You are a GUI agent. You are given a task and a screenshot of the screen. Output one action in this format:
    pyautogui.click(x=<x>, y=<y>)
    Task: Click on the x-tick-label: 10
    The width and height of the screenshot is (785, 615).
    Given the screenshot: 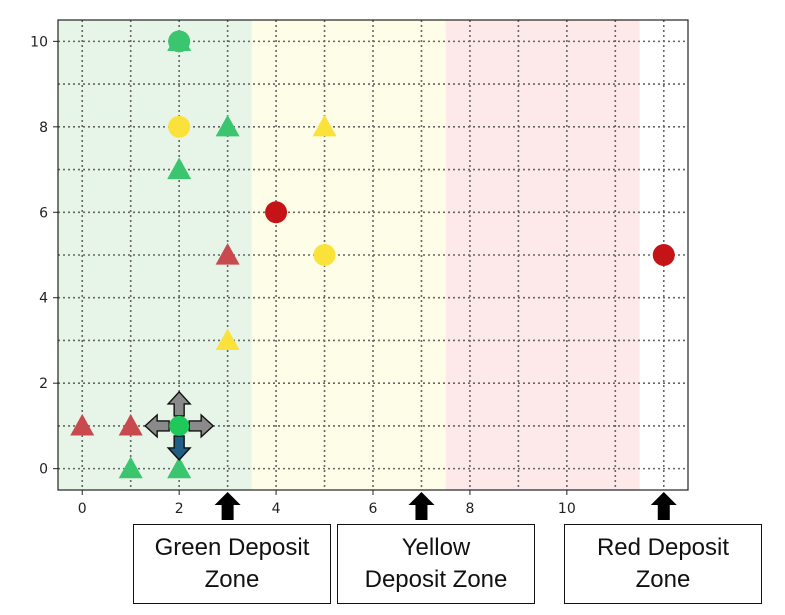 What is the action you would take?
    pyautogui.click(x=567, y=509)
    